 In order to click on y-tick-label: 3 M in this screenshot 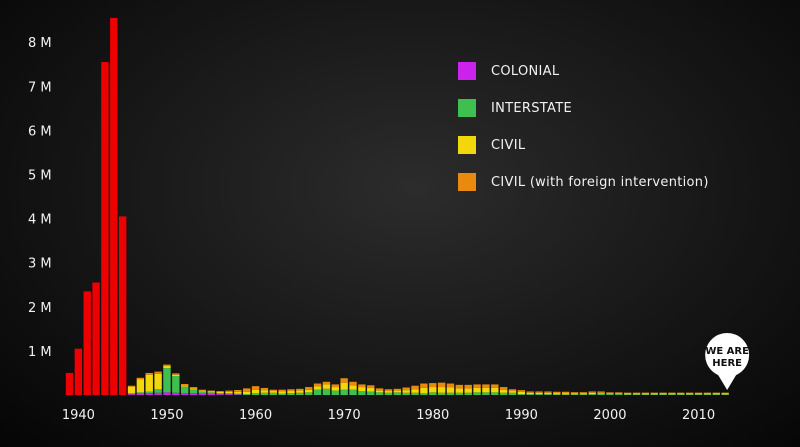, I will do `click(40, 264)`.